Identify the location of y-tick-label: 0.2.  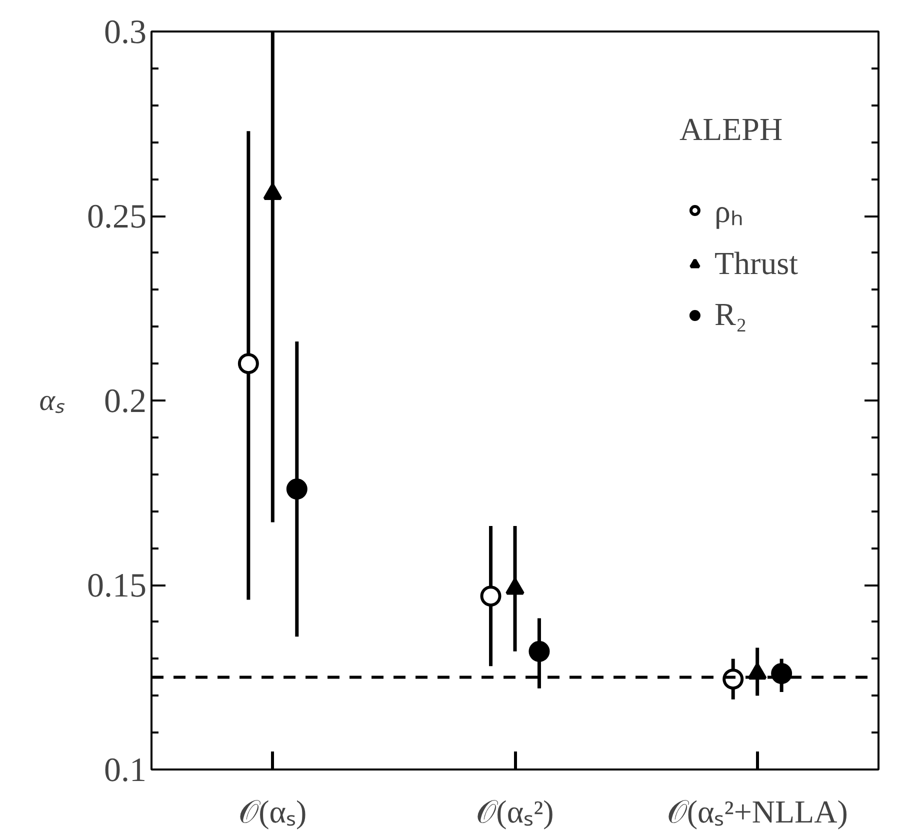
(125, 401).